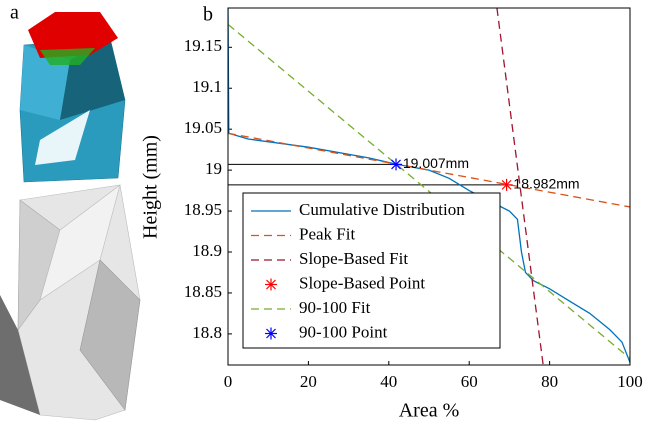  Describe the element at coordinates (308, 381) in the screenshot. I see `x-tick-label: 20` at that location.